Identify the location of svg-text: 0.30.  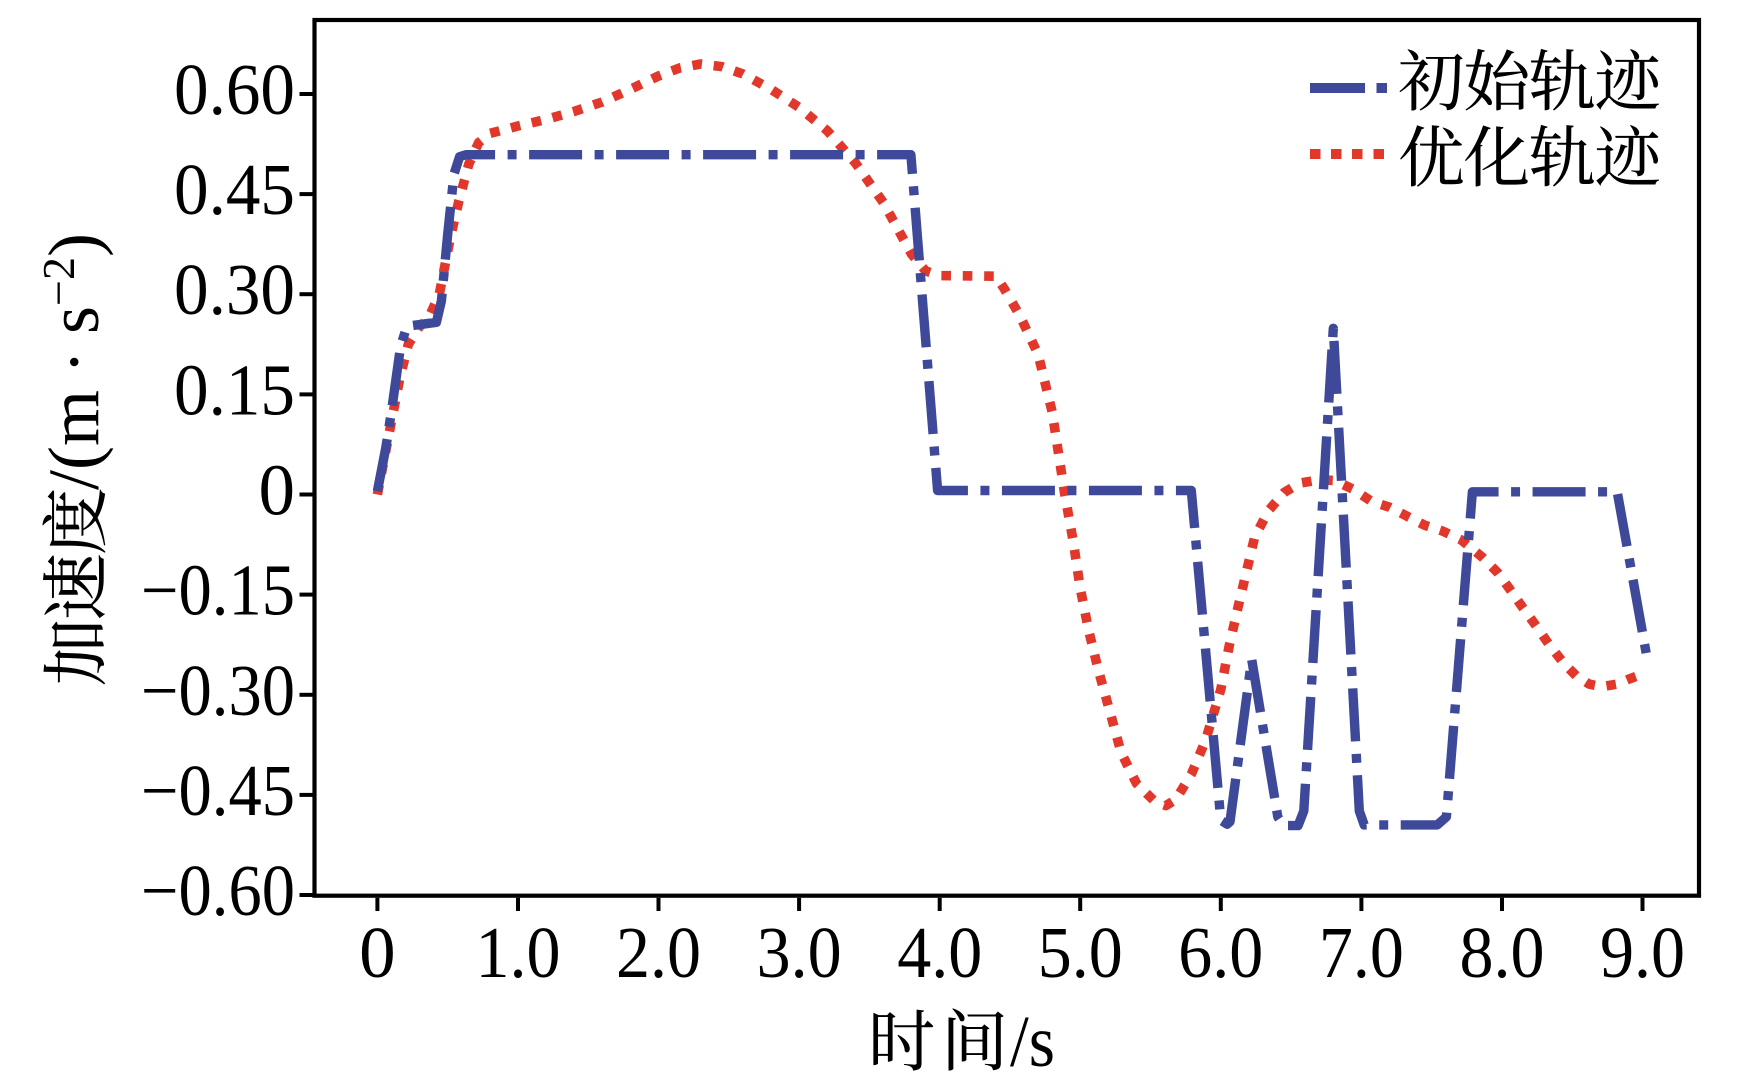
(234, 289).